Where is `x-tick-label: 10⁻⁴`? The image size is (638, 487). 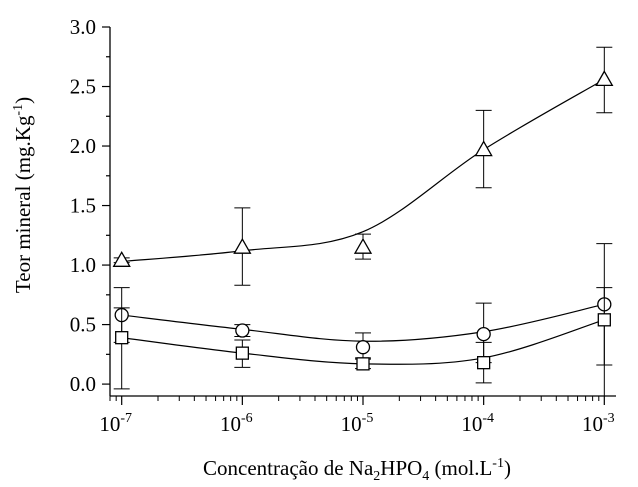 x-tick-label: 10⁻⁴ is located at coordinates (477, 423).